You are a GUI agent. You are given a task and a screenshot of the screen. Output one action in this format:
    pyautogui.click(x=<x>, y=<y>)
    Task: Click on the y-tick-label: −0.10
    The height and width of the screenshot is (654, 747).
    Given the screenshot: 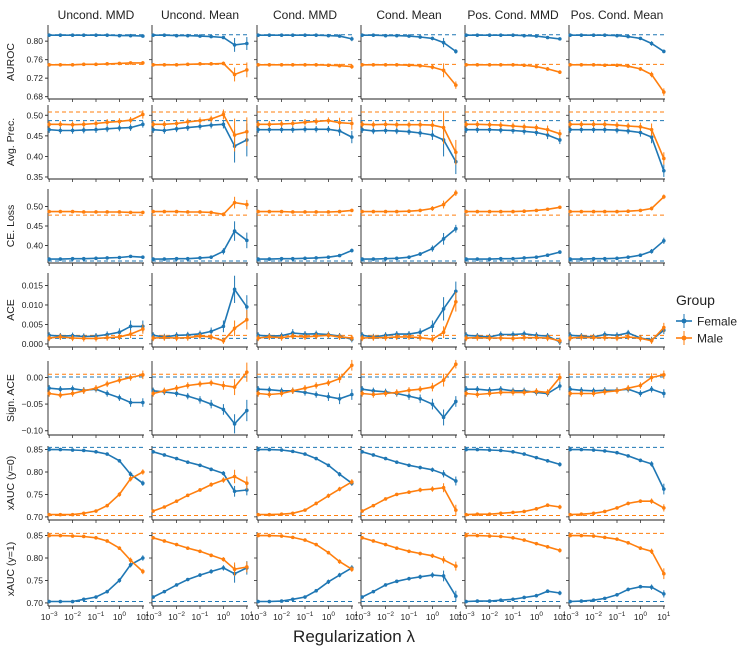 What is the action you would take?
    pyautogui.click(x=32, y=431)
    